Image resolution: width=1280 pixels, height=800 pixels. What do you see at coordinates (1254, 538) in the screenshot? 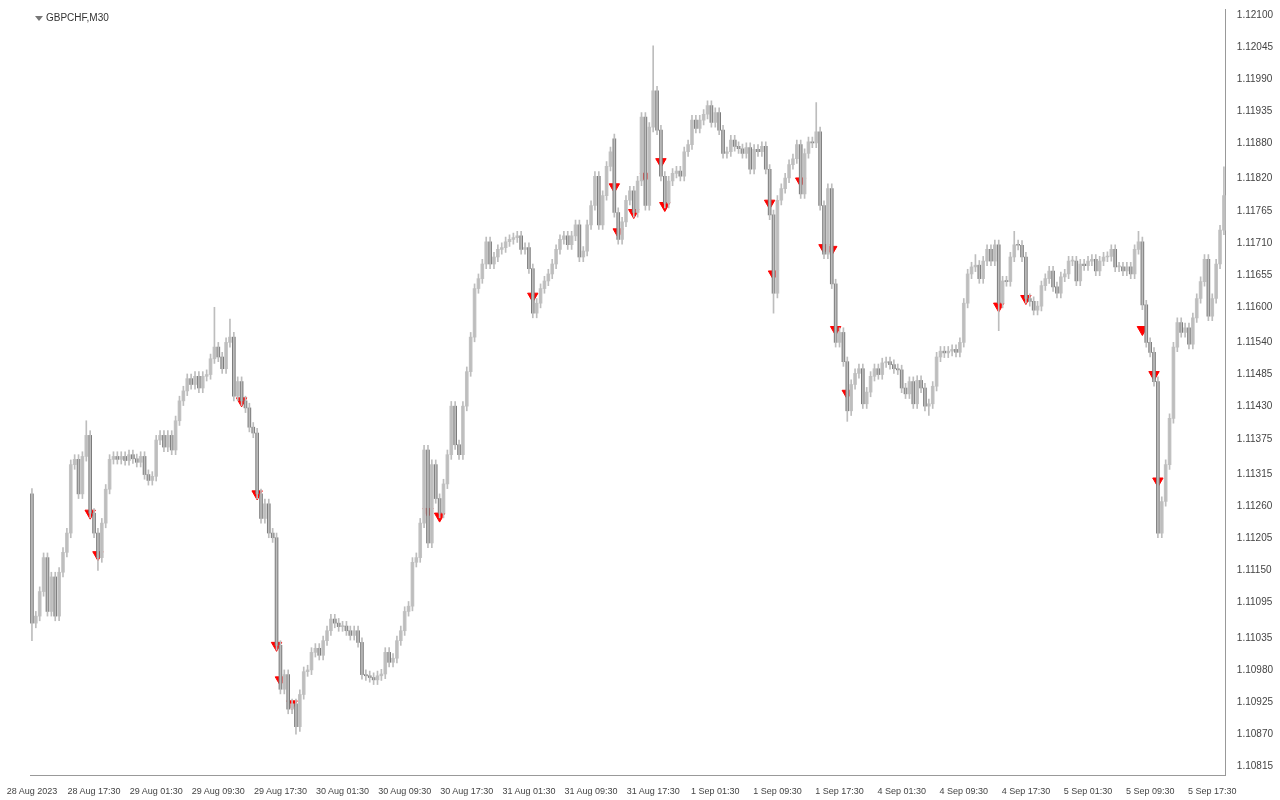
I see `y-tick-label: 1.11205` at bounding box center [1254, 538].